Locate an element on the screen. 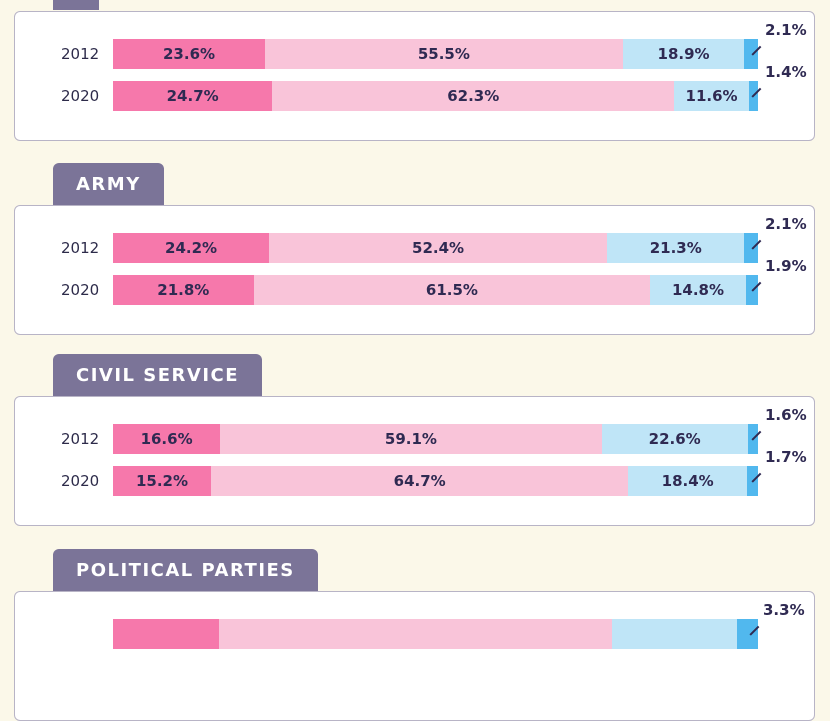  bar-segment-very-good: 24.7% is located at coordinates (193, 96).